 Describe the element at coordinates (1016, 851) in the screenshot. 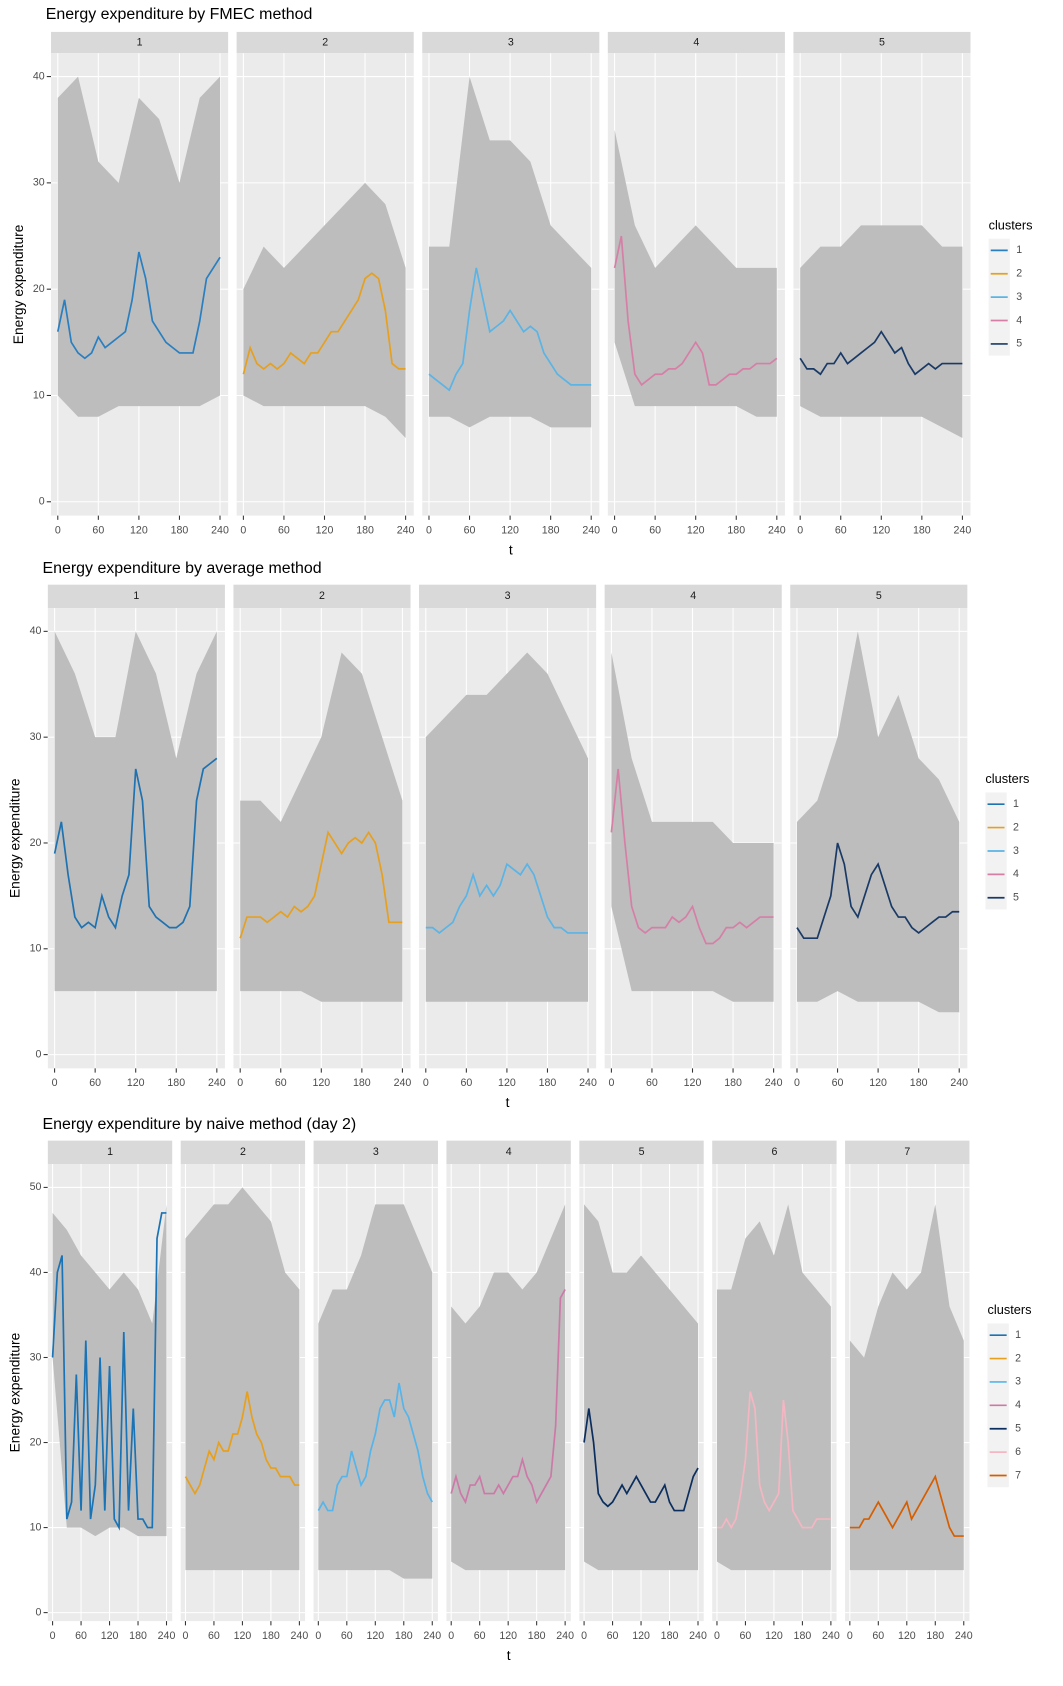

I see `legend-label: 3` at that location.